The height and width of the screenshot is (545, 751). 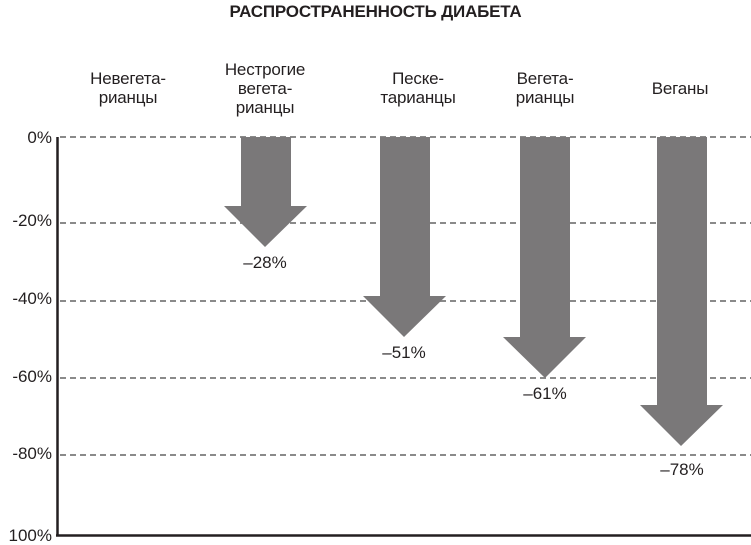 What do you see at coordinates (544, 257) in the screenshot?
I see `arrow-vegetarians` at bounding box center [544, 257].